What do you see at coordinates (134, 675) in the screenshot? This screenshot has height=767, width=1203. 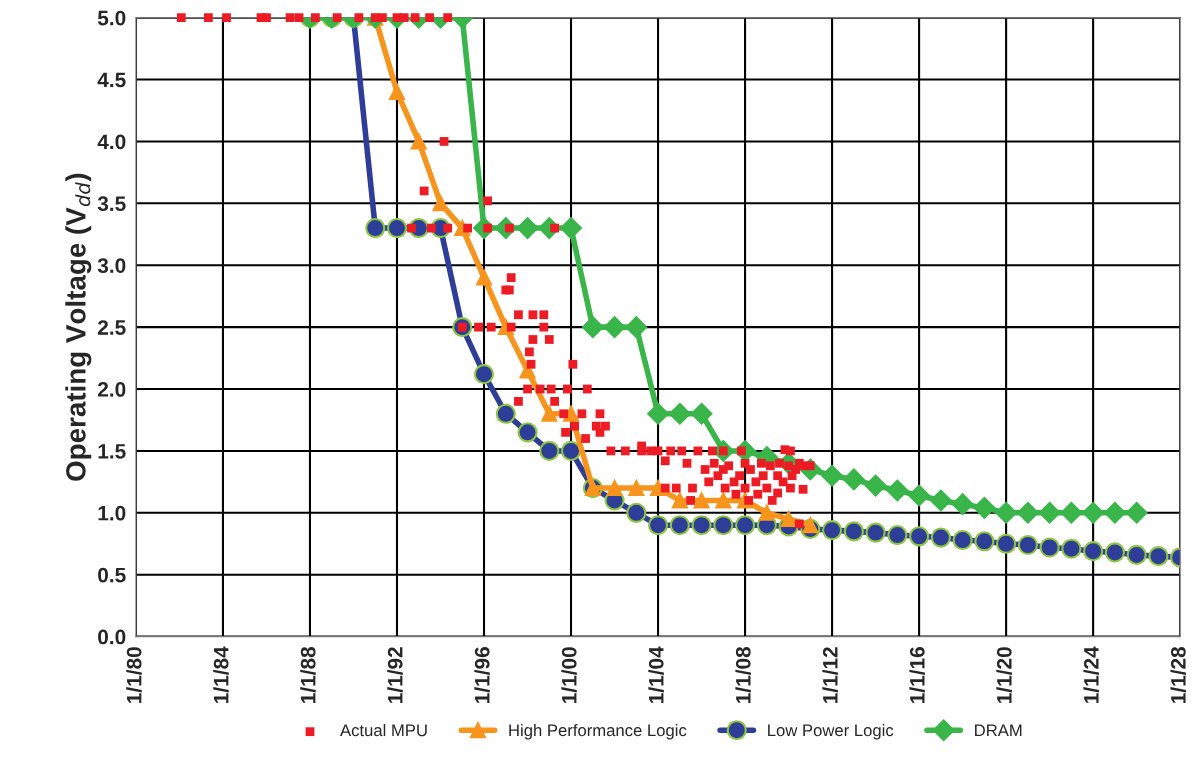 I see `x-tick-label: 1/1/80` at bounding box center [134, 675].